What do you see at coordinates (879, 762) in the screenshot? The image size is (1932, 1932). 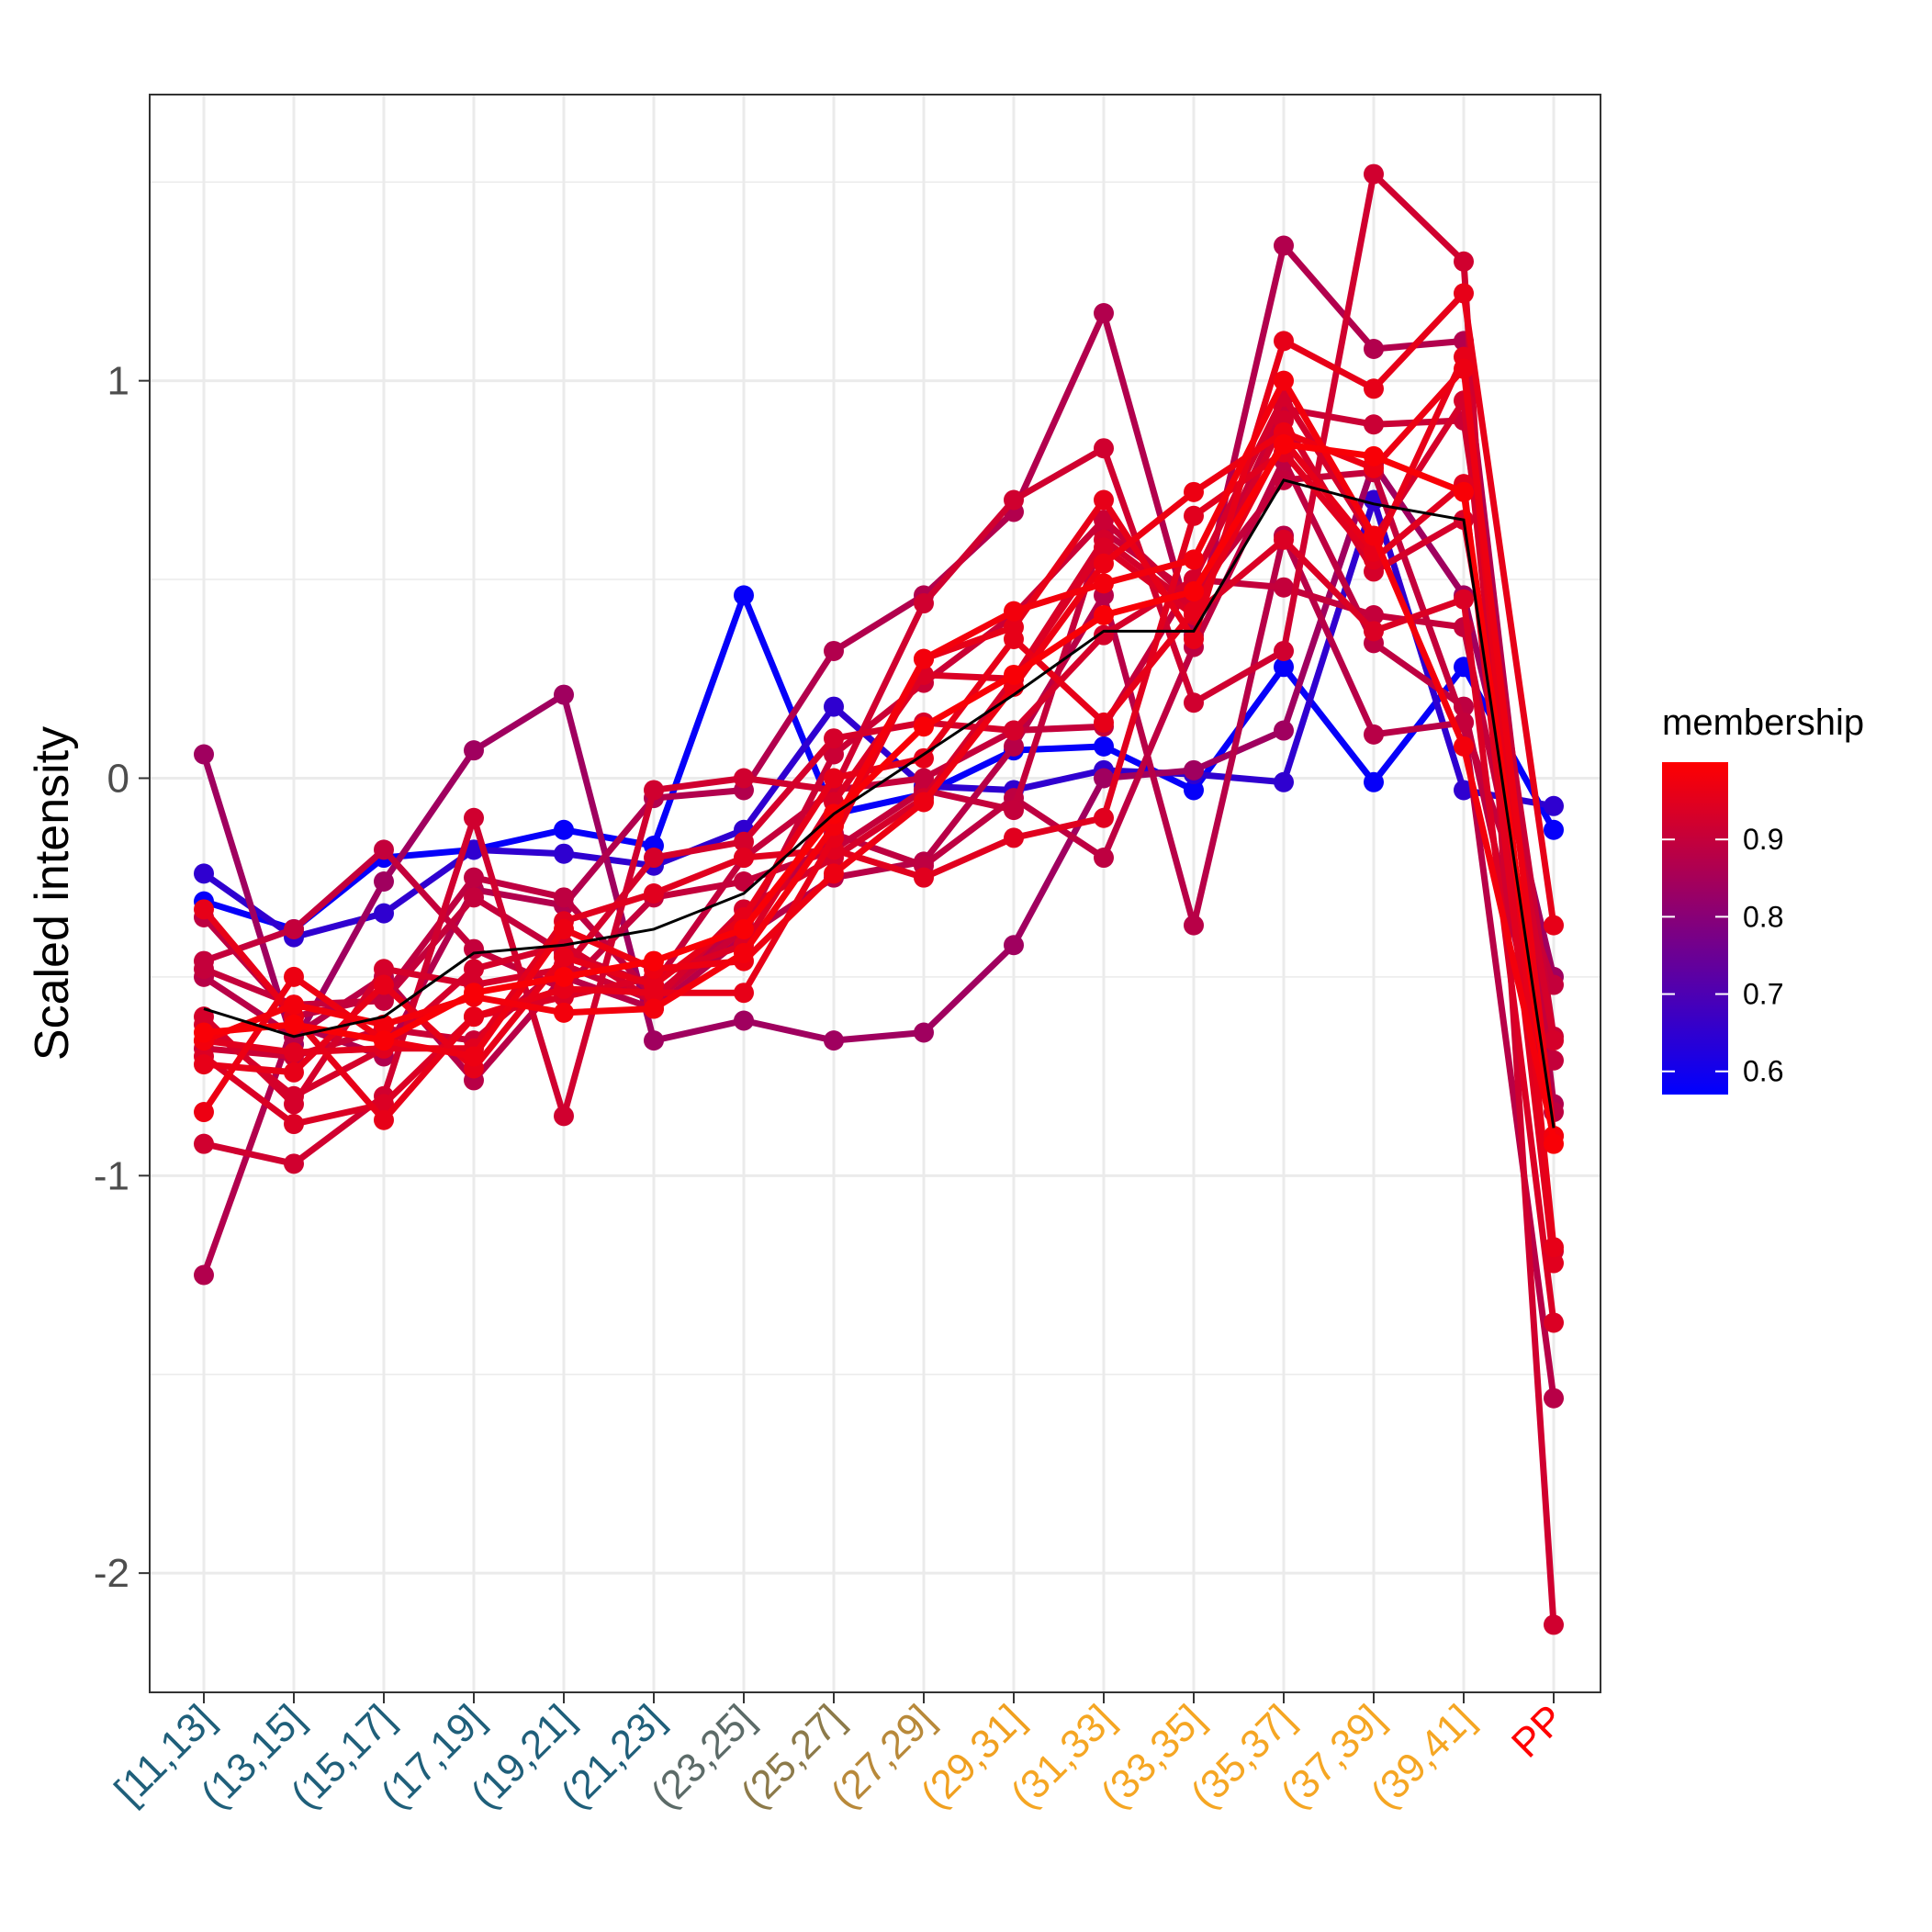 I see `series-line` at bounding box center [879, 762].